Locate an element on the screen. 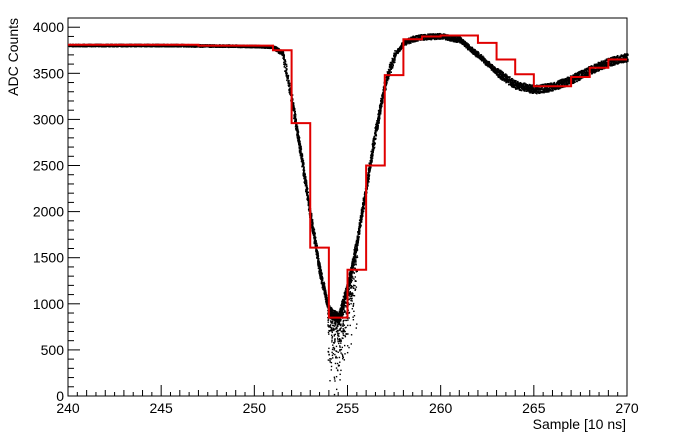  x-tick-label: 250 is located at coordinates (255, 408).